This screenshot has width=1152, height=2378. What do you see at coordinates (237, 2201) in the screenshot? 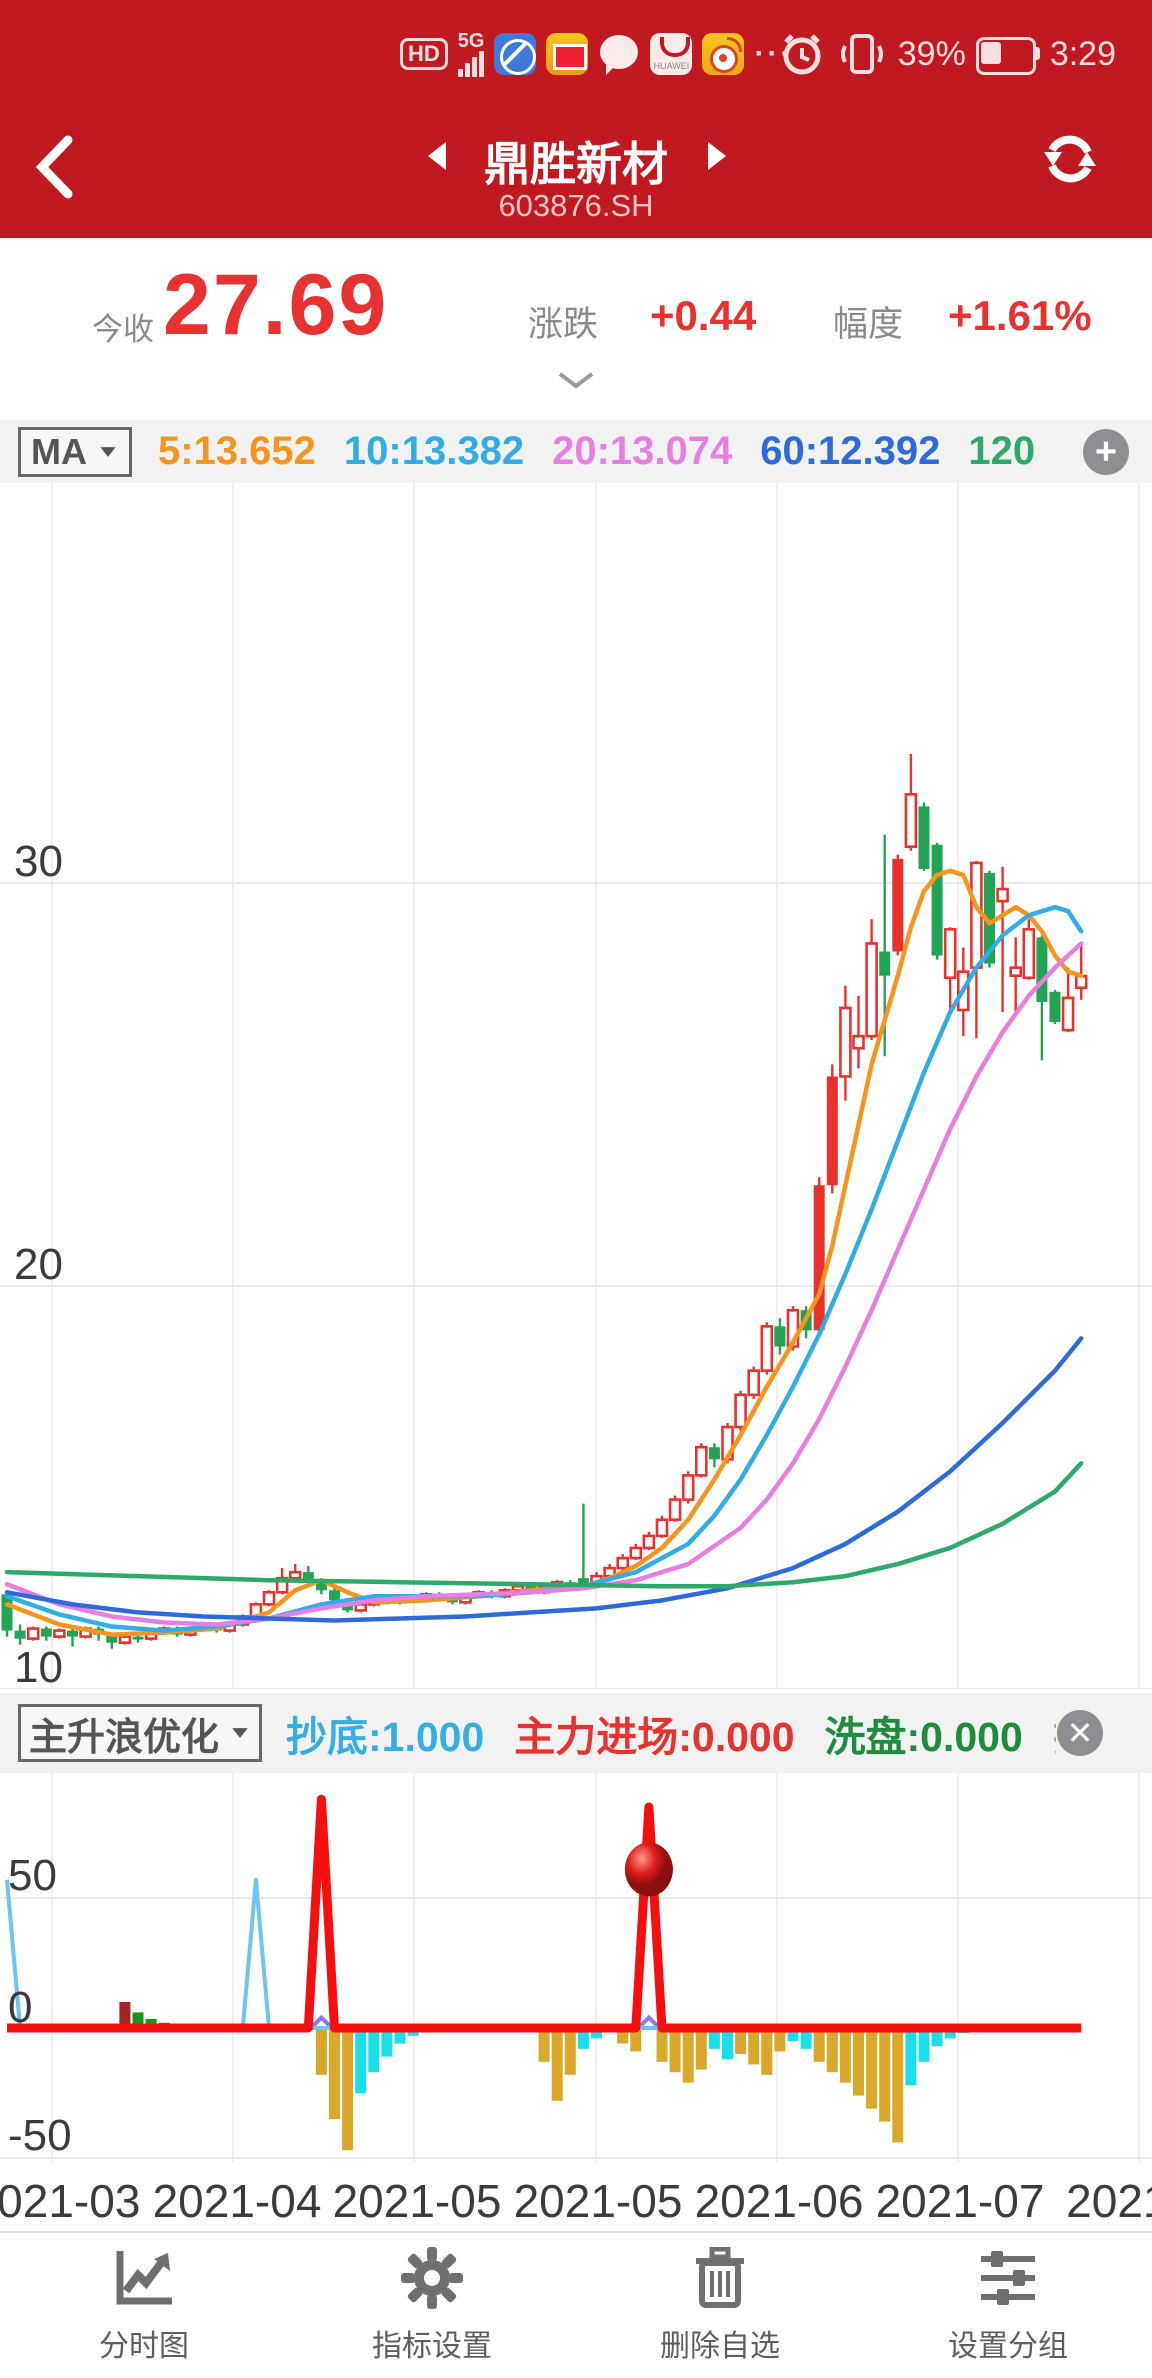
I see `x-axis-label: 2021-04` at bounding box center [237, 2201].